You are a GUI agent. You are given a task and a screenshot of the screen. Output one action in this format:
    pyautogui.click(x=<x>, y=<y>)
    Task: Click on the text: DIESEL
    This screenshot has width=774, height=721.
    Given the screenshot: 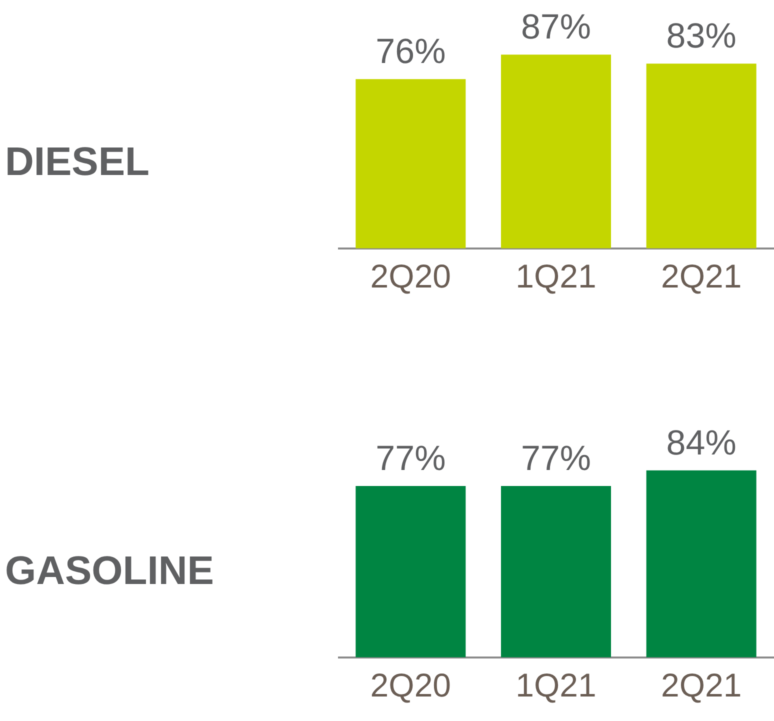 What is the action you would take?
    pyautogui.click(x=77, y=162)
    